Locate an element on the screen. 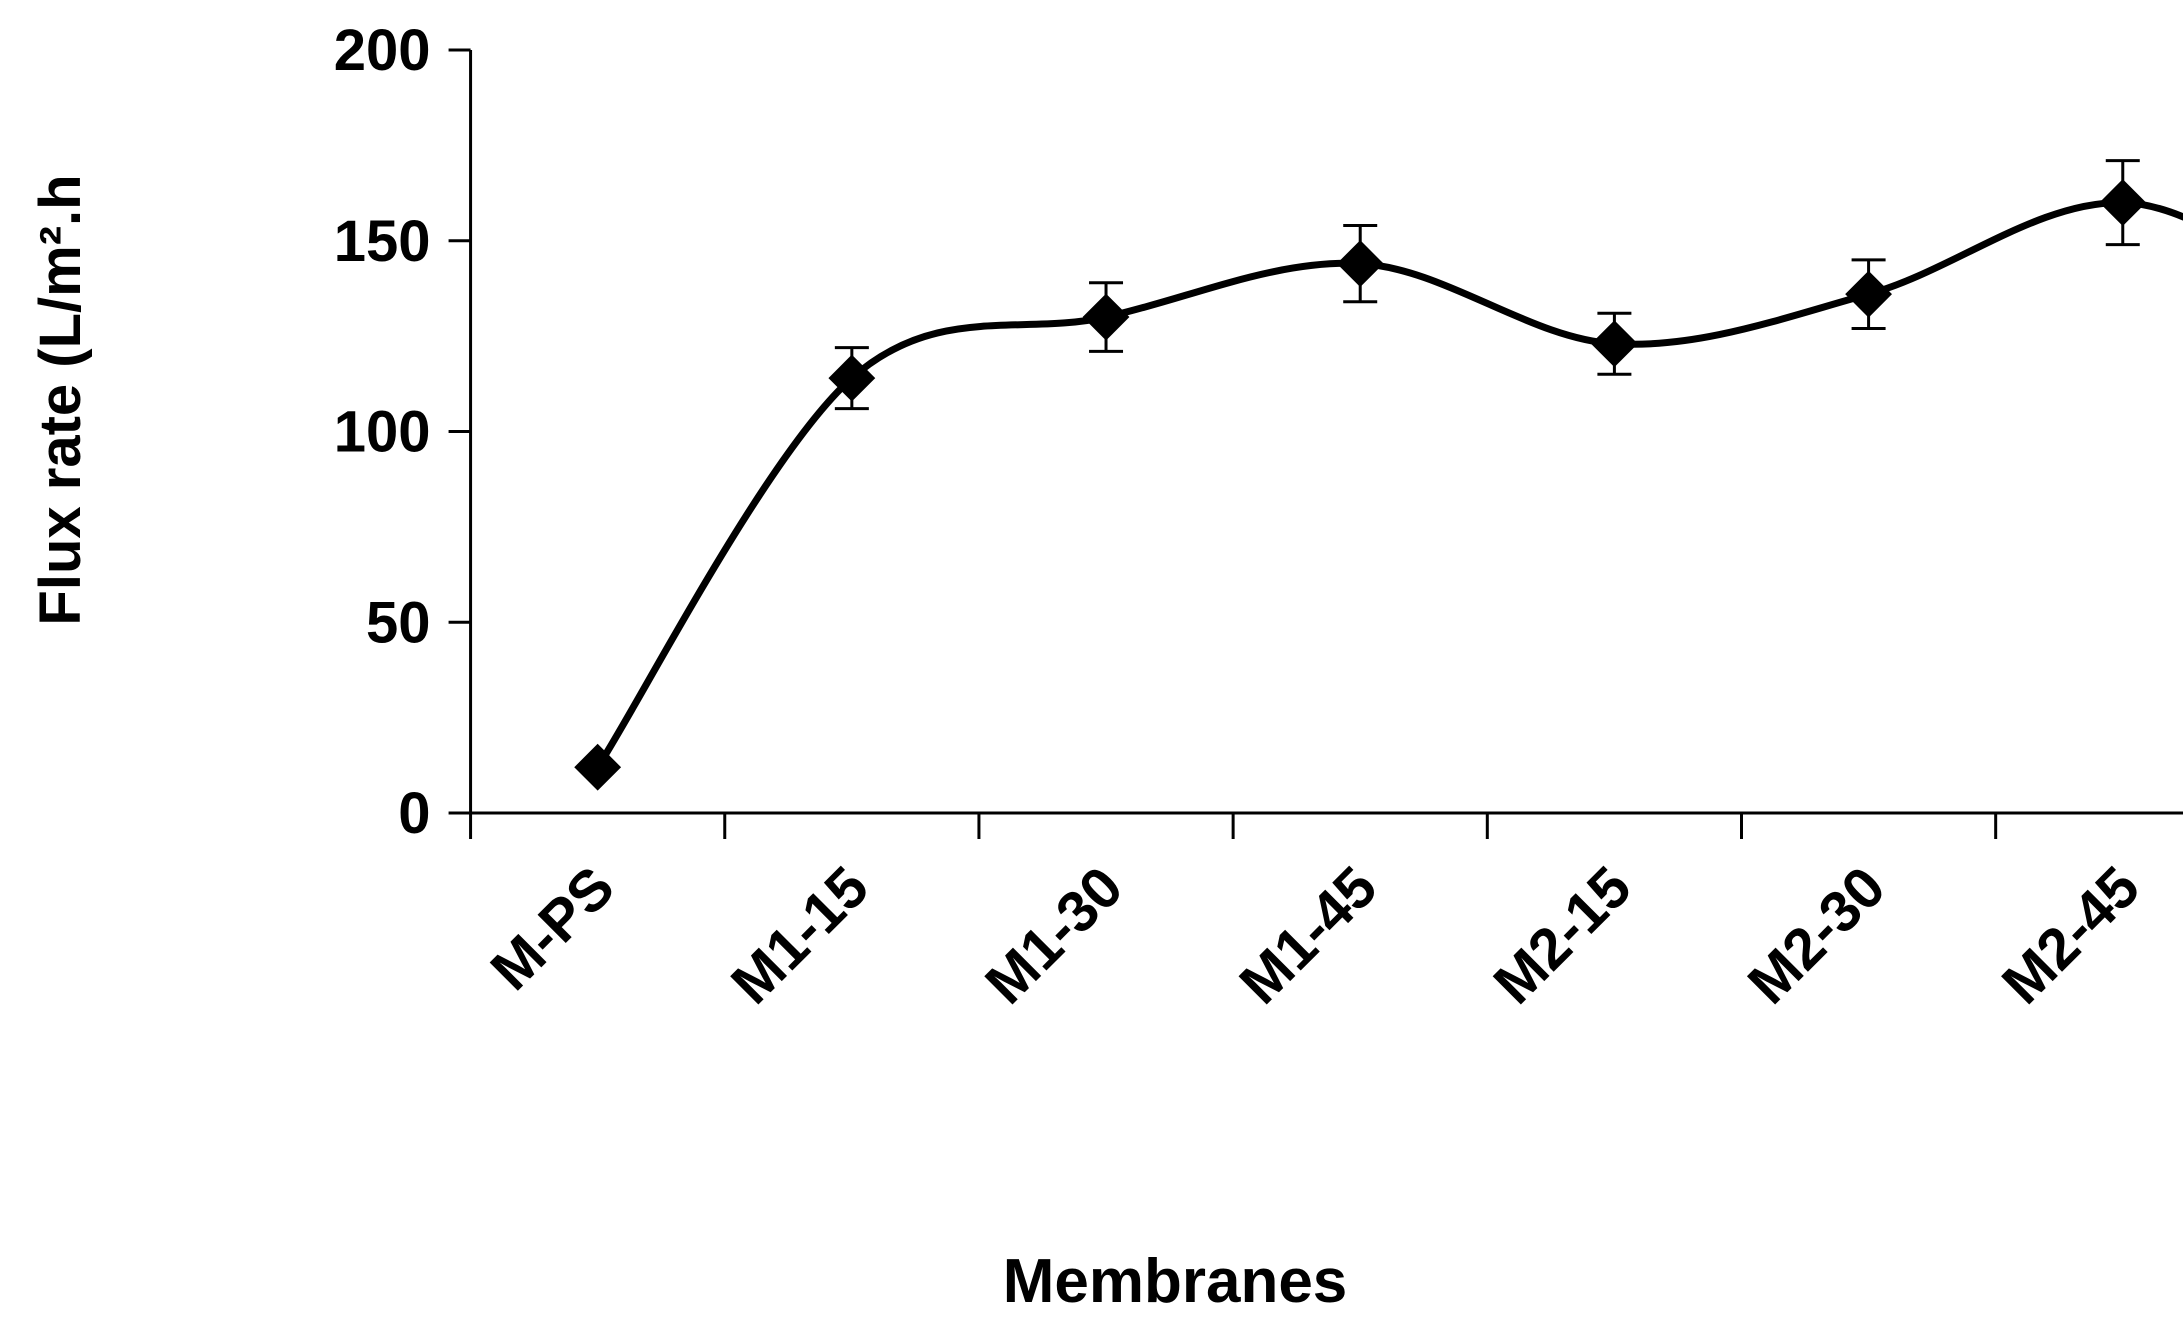 This screenshot has width=2183, height=1327. y-tick-label: 200 is located at coordinates (382, 50).